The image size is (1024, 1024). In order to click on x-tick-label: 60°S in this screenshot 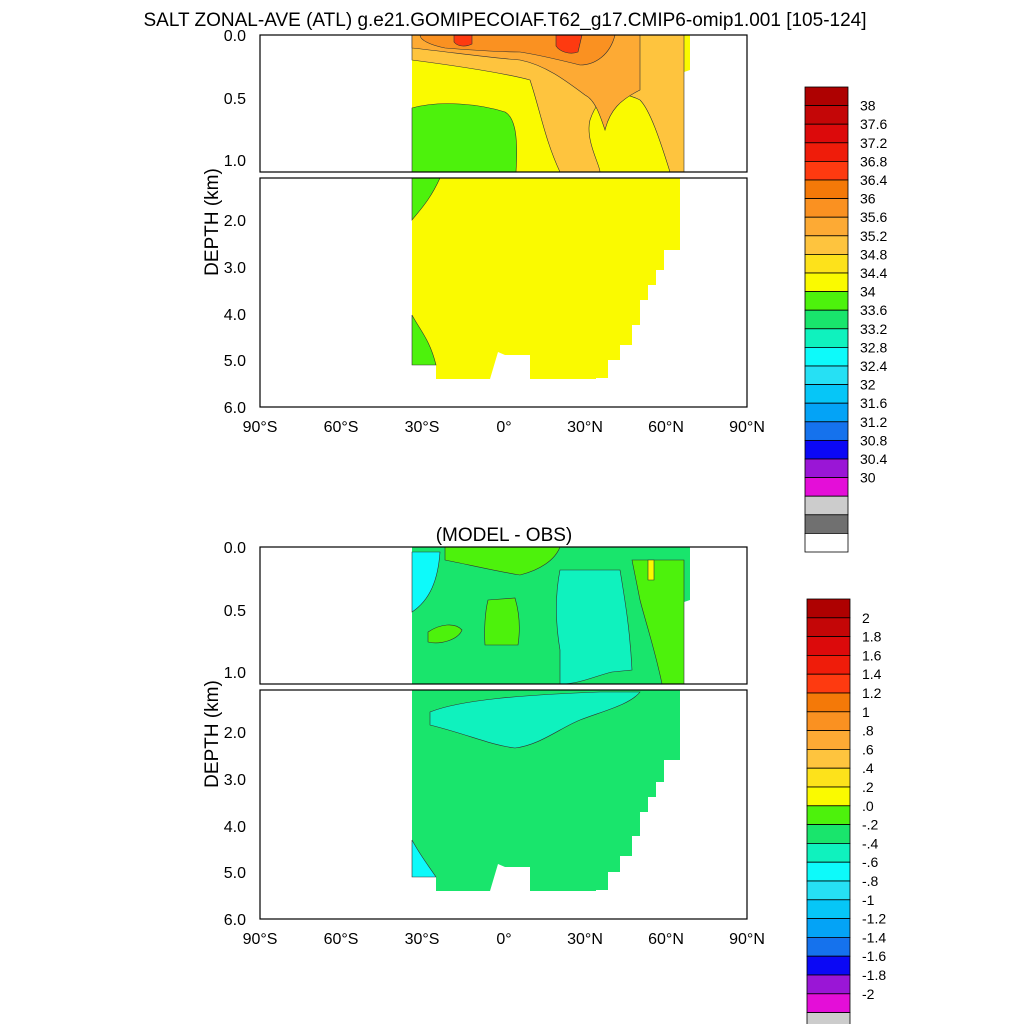, I will do `click(341, 427)`.